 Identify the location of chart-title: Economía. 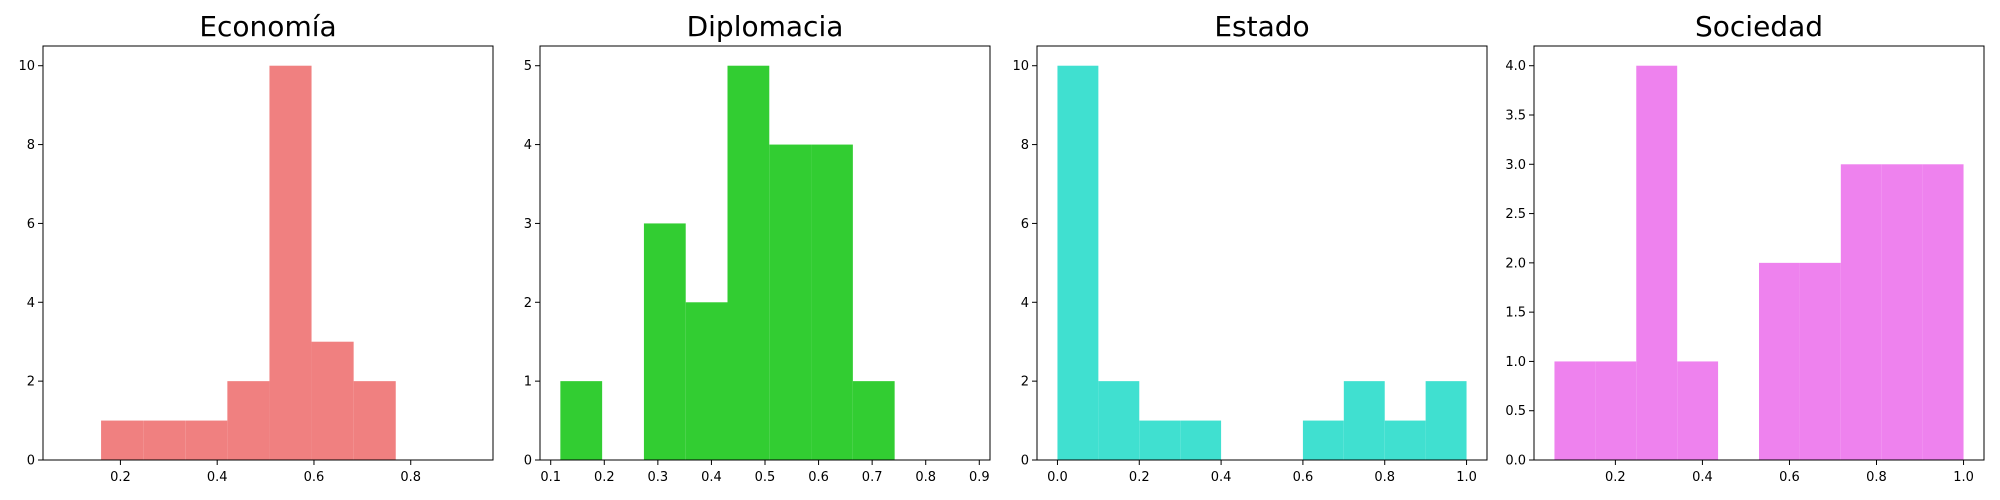
(267, 26).